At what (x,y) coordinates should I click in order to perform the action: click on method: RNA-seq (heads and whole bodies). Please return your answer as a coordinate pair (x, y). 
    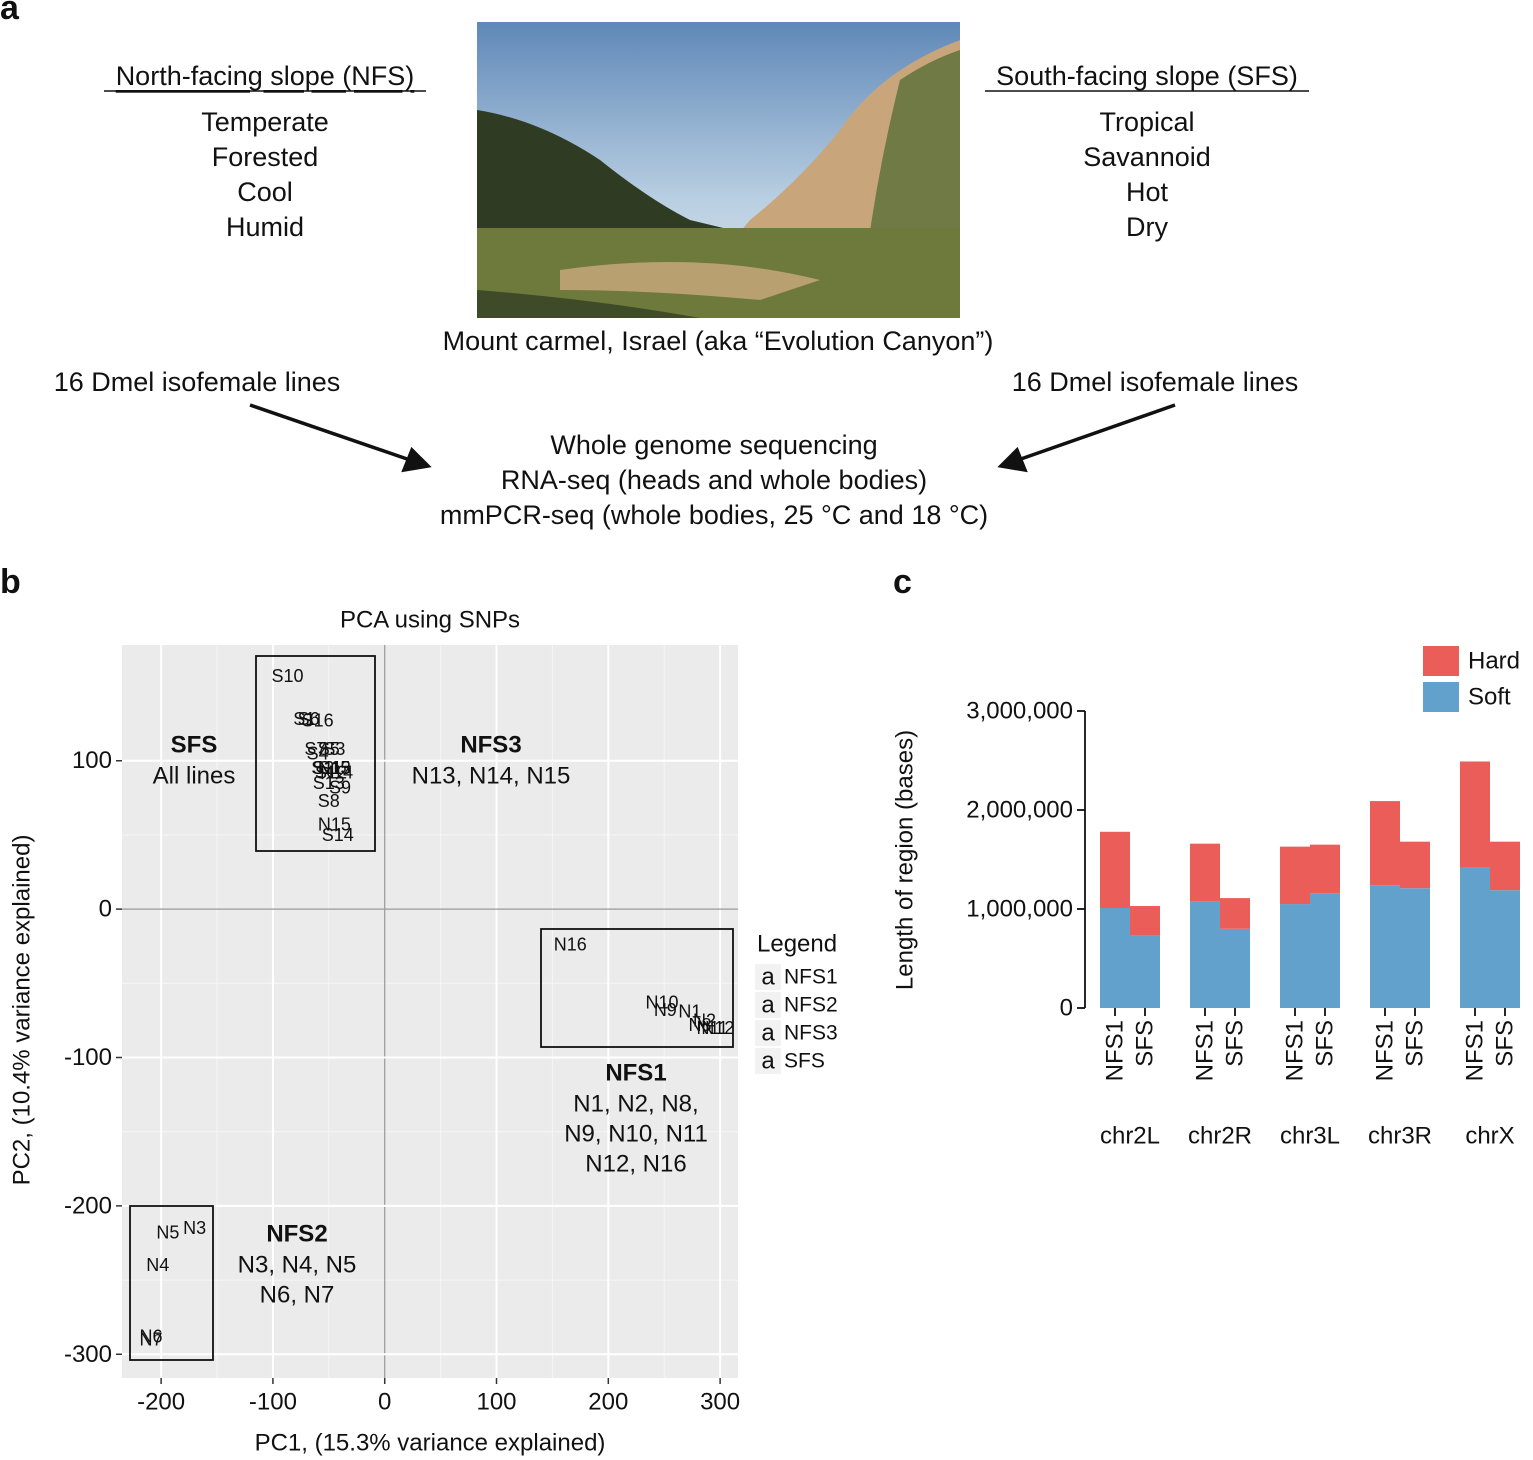
    Looking at the image, I should click on (714, 480).